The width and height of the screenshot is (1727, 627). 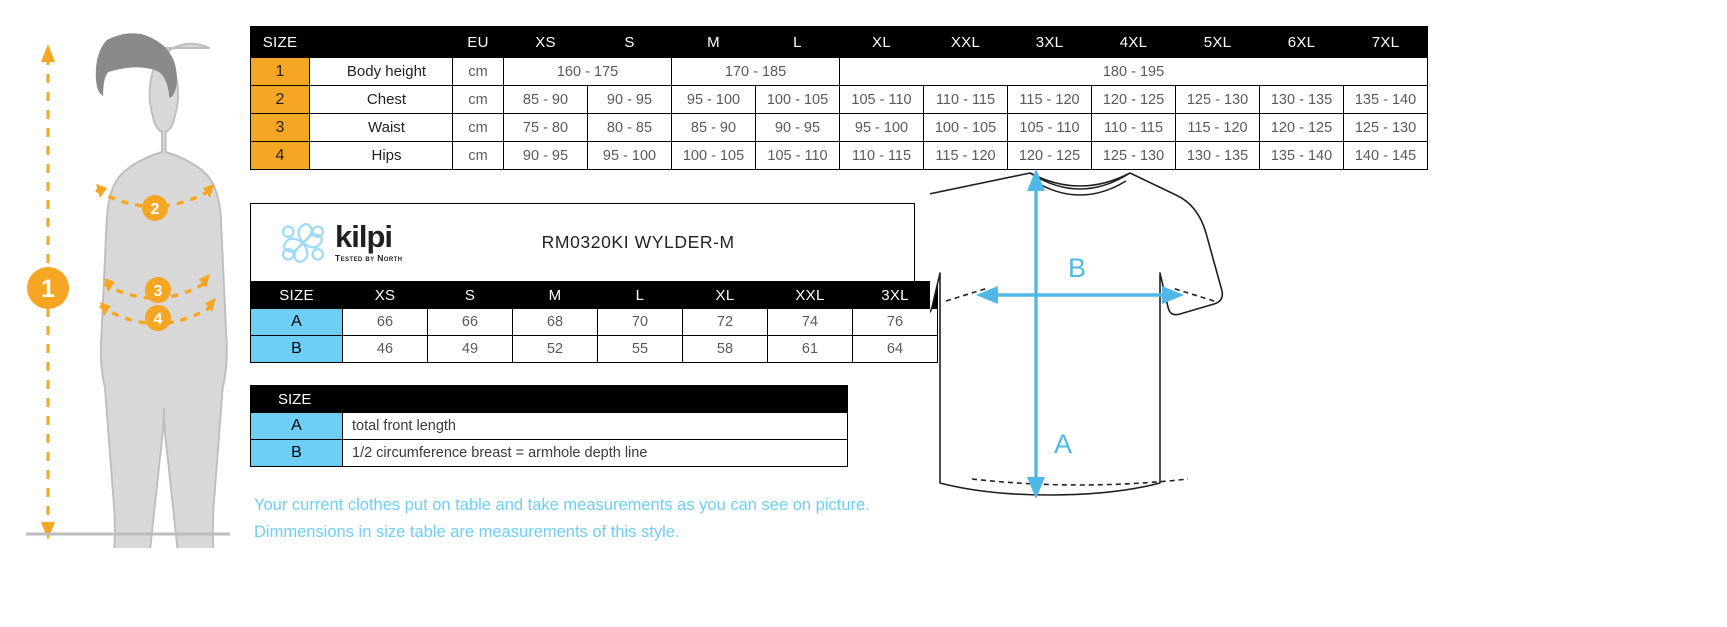 What do you see at coordinates (810, 295) in the screenshot?
I see `col-header-xxl: XXL` at bounding box center [810, 295].